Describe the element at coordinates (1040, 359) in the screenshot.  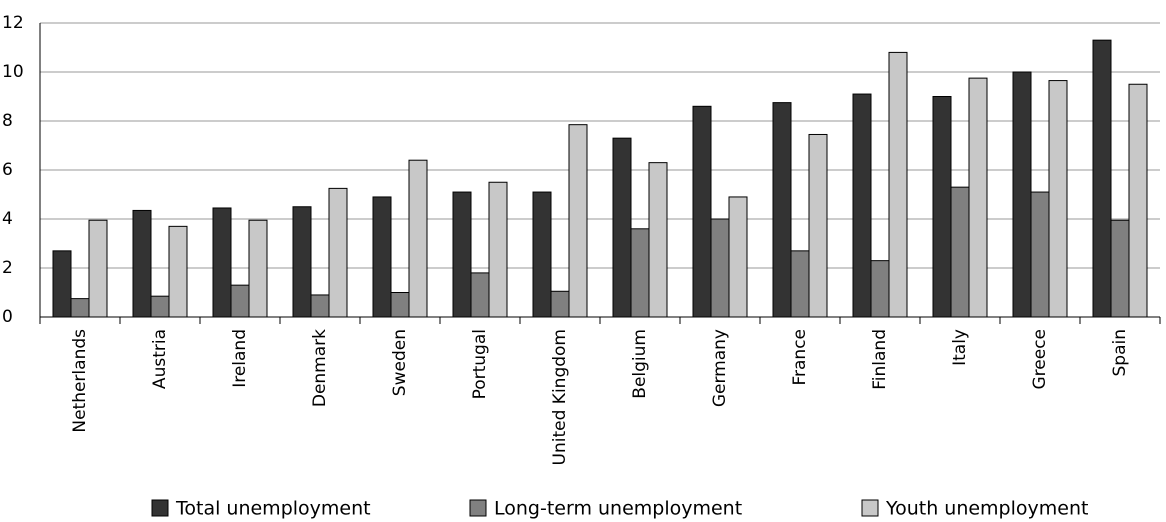
I see `x-tick-label: Greece` at that location.